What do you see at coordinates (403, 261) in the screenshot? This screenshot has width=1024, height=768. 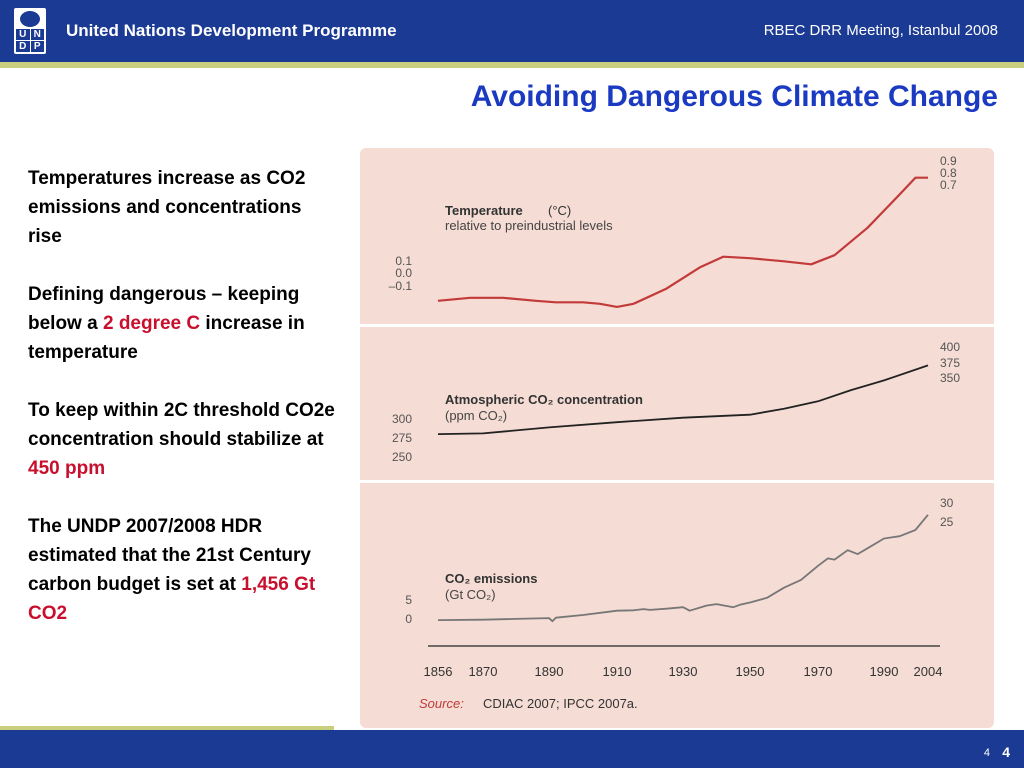 I see `left-tick-label: 0.1` at bounding box center [403, 261].